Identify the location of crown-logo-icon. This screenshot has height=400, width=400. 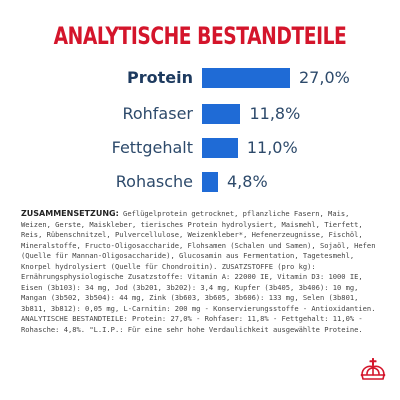
(373, 369).